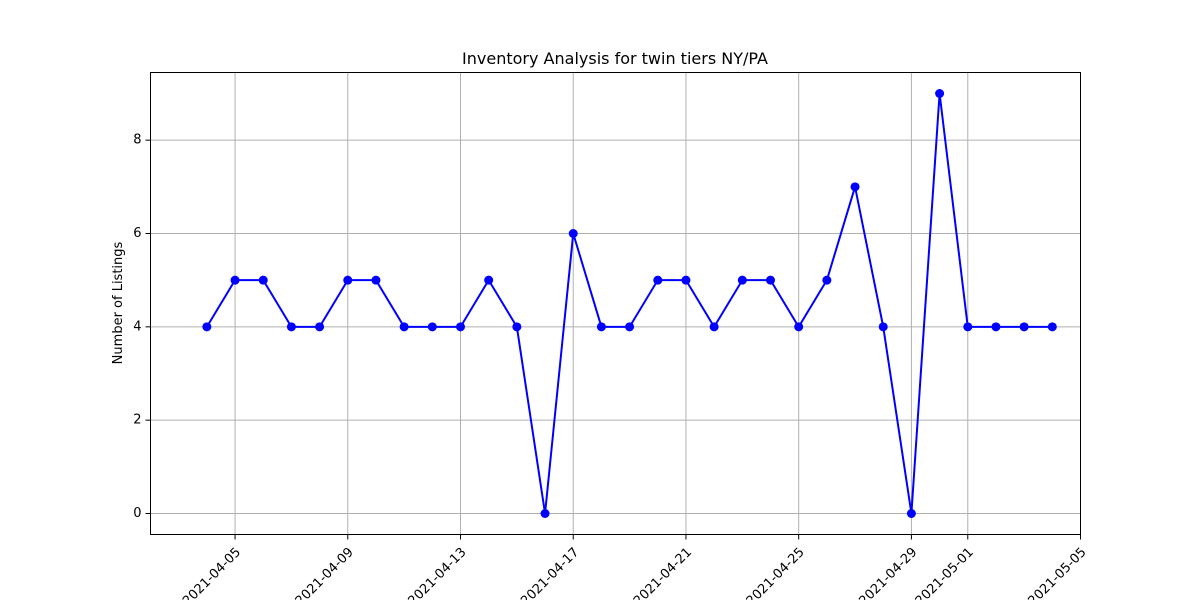 This screenshot has height=600, width=1200. Describe the element at coordinates (137, 140) in the screenshot. I see `y-tick-label: 8` at that location.